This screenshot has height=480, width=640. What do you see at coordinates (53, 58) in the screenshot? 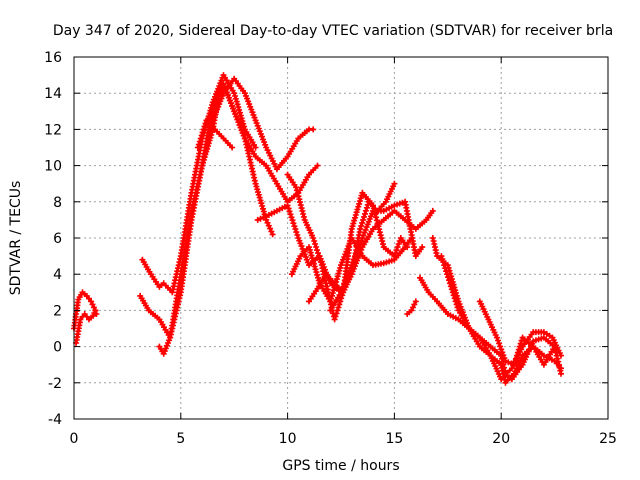
I see `y-tick-label: 16` at bounding box center [53, 58].